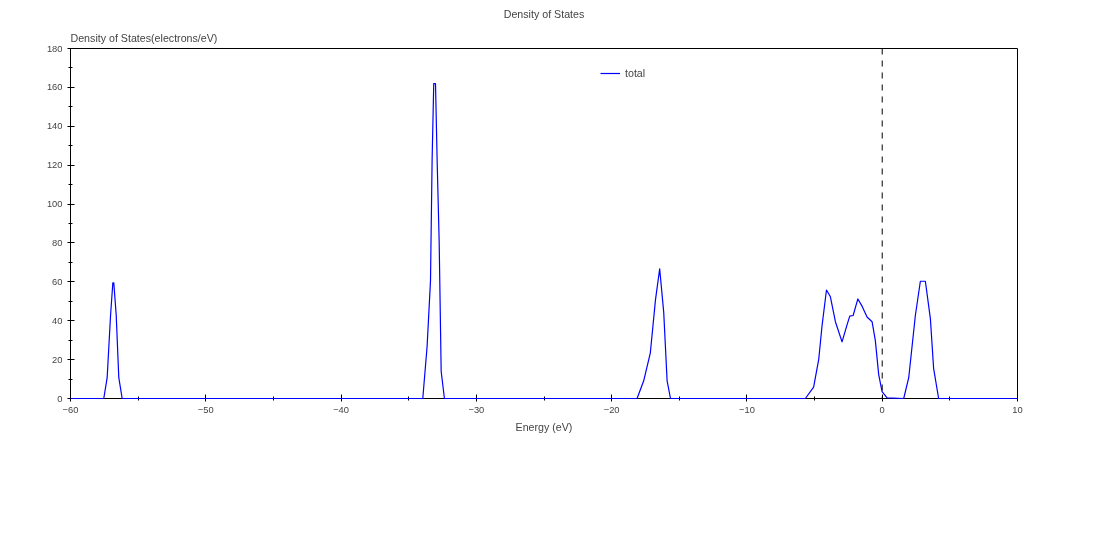  Describe the element at coordinates (57, 359) in the screenshot. I see `y-tick-label: 20` at that location.